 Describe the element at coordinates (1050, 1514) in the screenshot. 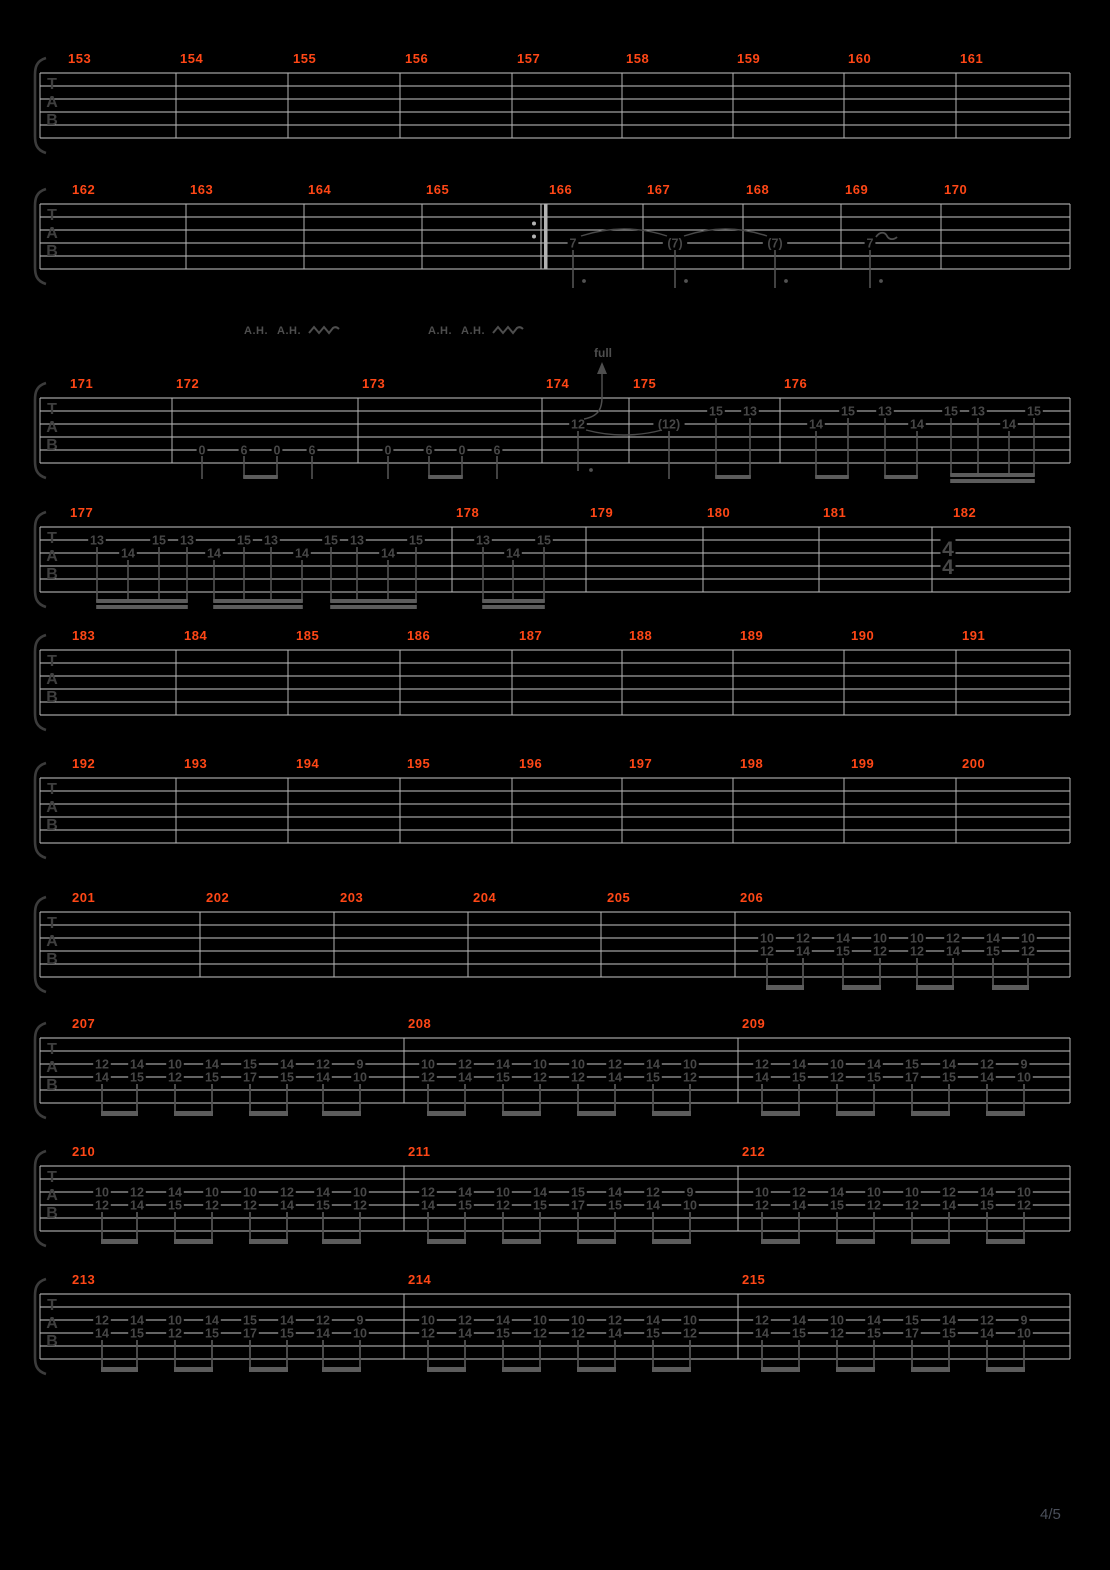

I see `page-indicator: 4/5` at that location.